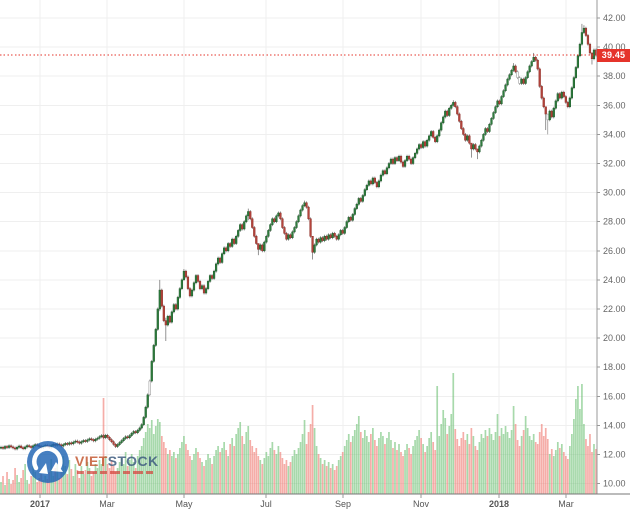 The width and height of the screenshot is (630, 512). What do you see at coordinates (614, 251) in the screenshot?
I see `price-axis-label: 26.00` at bounding box center [614, 251].